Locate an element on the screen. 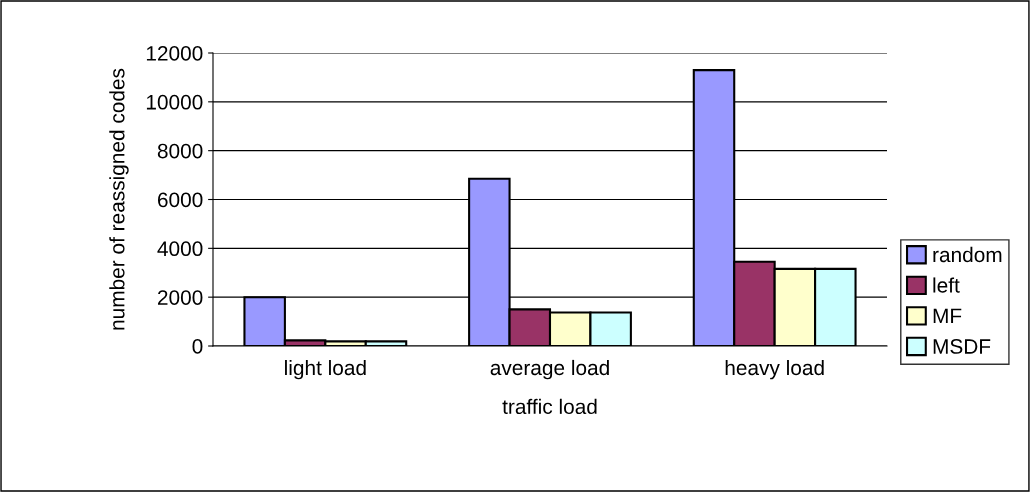  x-tick-label: heavy load is located at coordinates (774, 369).